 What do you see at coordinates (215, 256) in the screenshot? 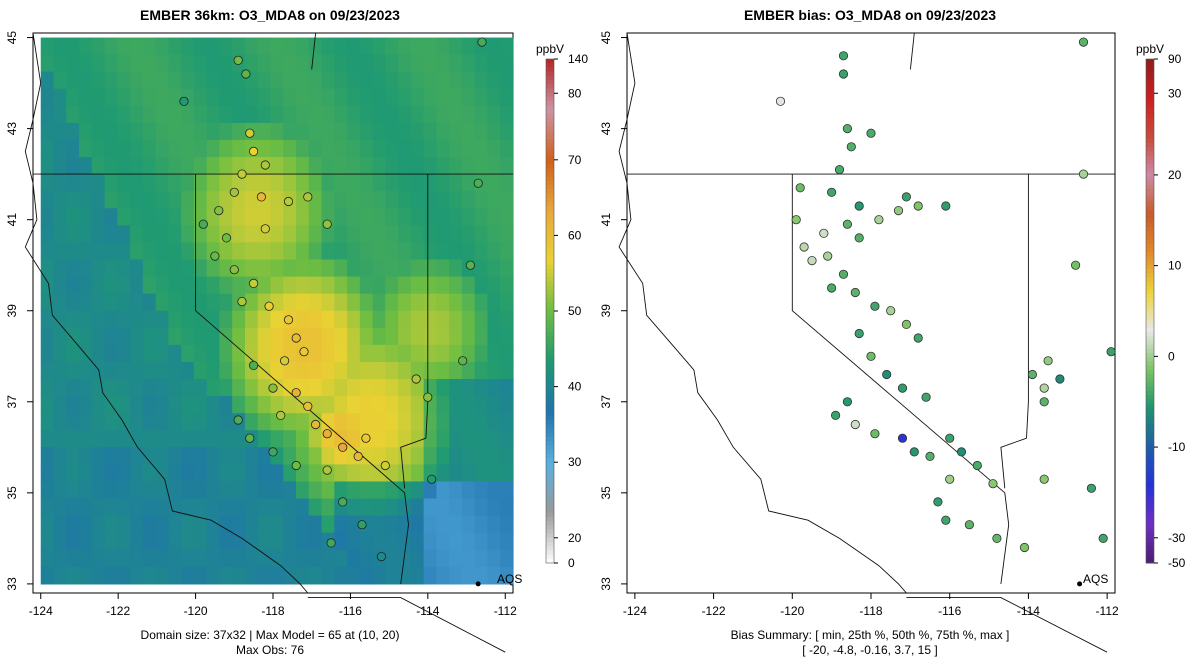
I see `observation-point` at bounding box center [215, 256].